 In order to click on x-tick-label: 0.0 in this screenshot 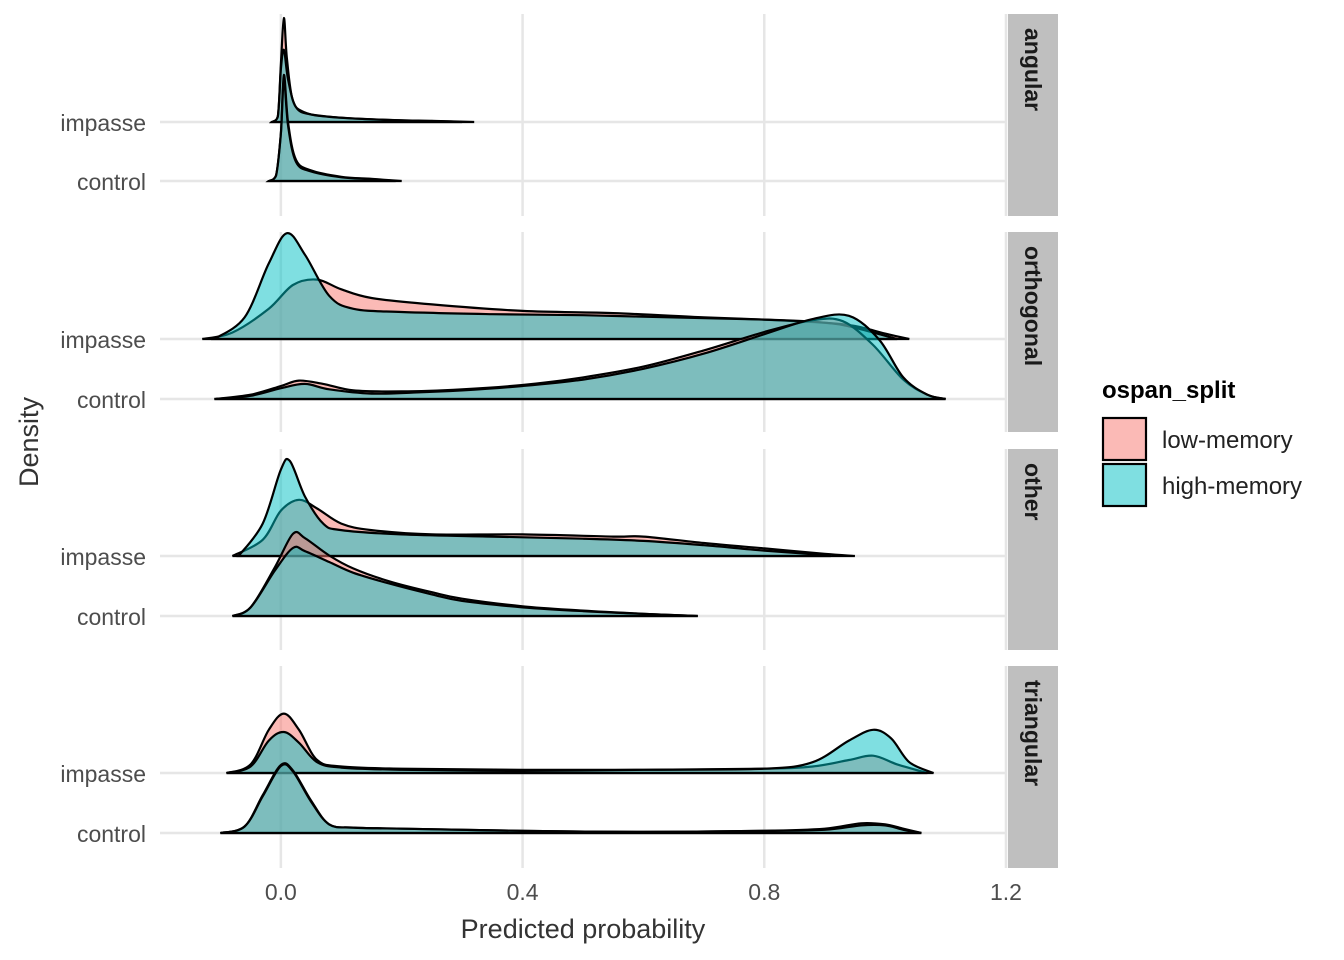, I will do `click(281, 892)`.